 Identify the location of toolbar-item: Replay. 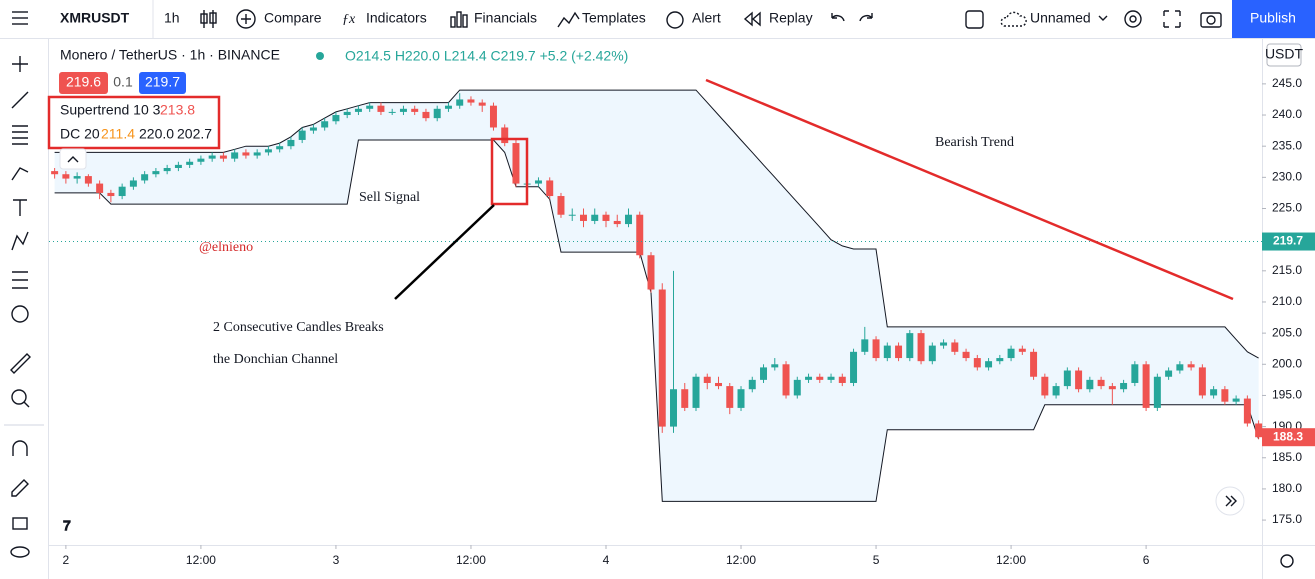
(791, 18).